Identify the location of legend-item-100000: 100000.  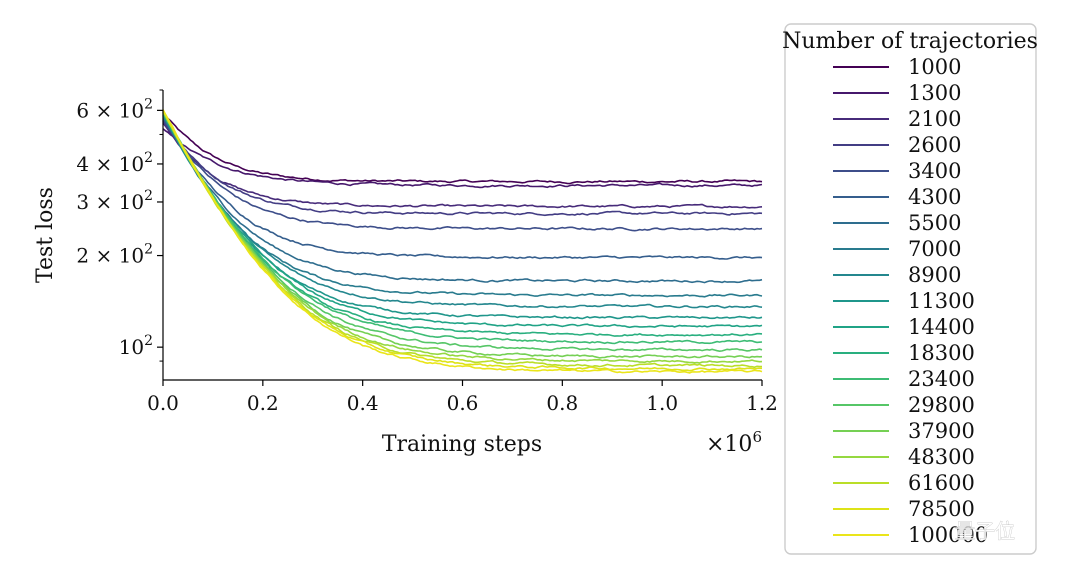
(910, 535).